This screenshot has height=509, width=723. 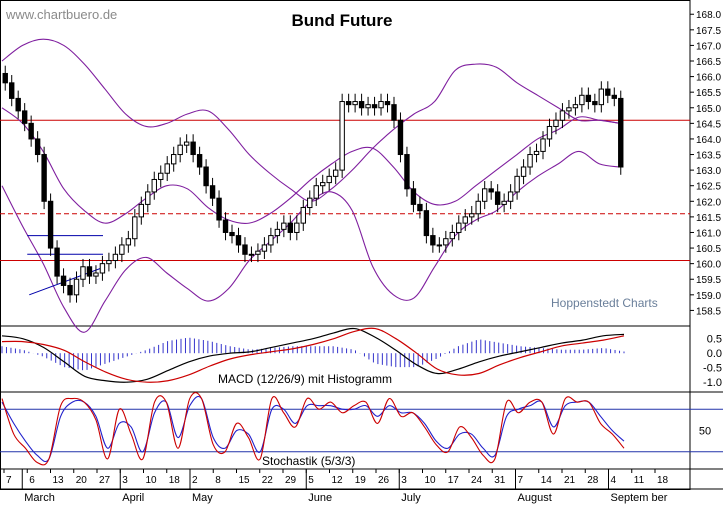 I want to click on x-tick-label: 28, so click(x=593, y=480).